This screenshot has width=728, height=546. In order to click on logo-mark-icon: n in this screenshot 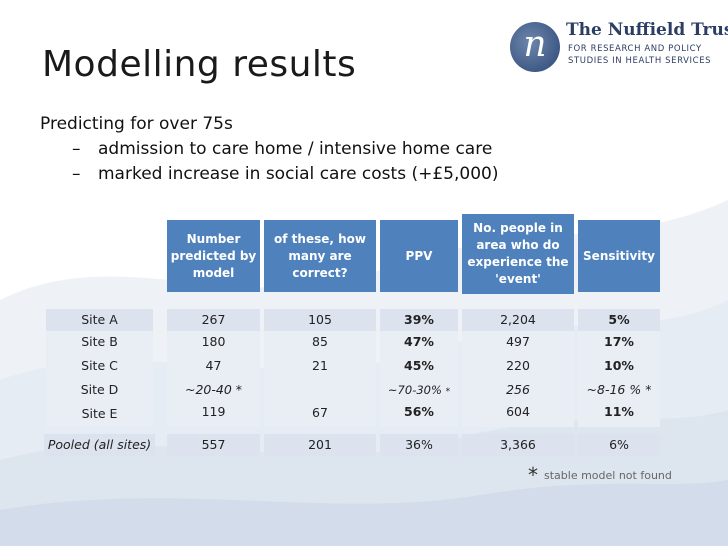, I will do `click(535, 47)`.